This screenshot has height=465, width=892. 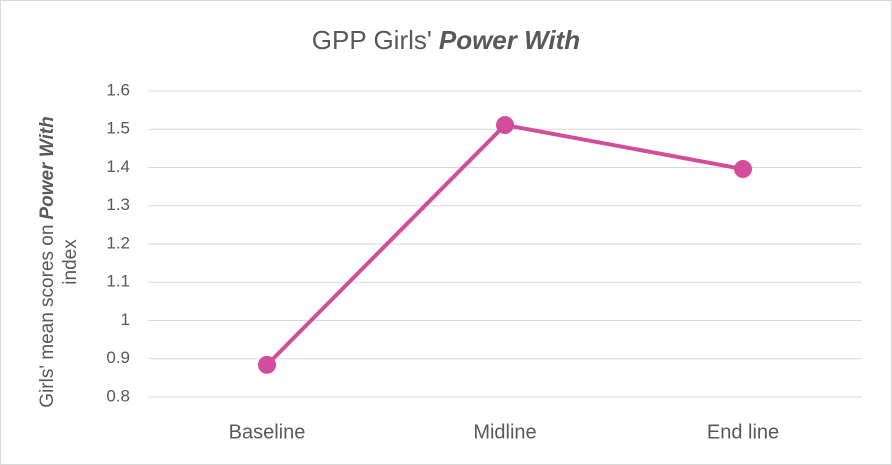 I want to click on y-label-text: Girls' mean scores on, so click(x=47, y=316).